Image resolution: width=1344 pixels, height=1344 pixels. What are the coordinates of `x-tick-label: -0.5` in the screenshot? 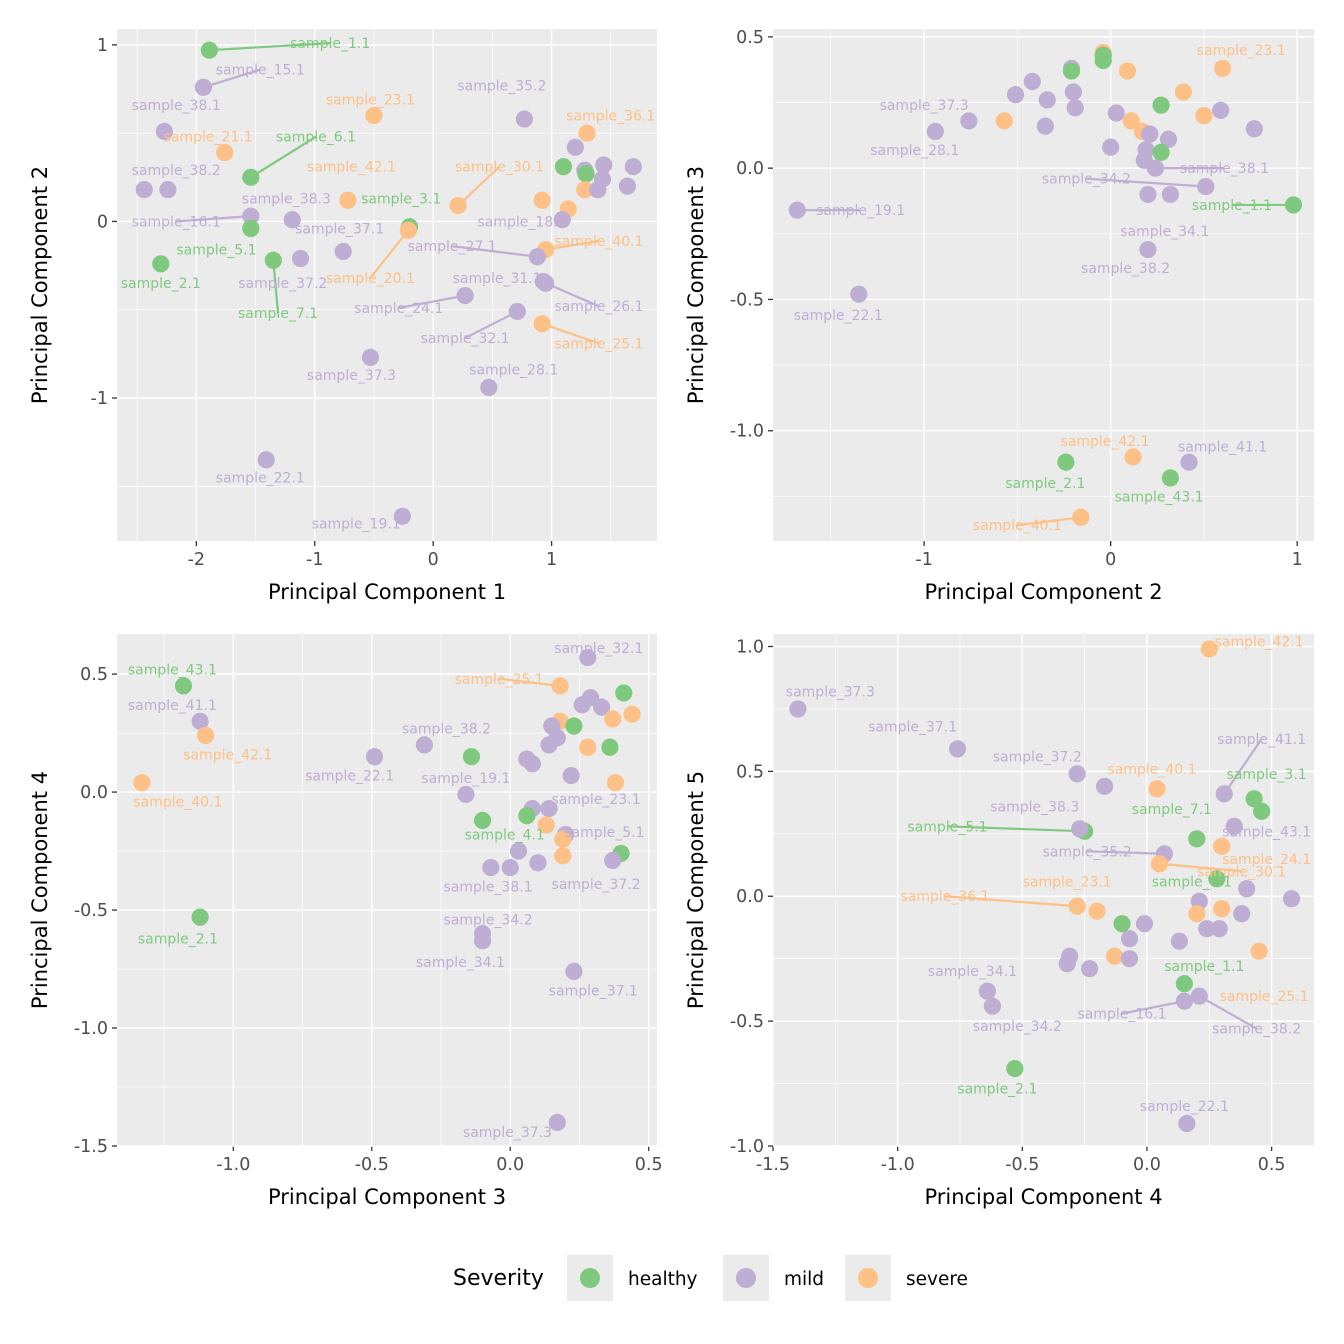 It's located at (1022, 1165).